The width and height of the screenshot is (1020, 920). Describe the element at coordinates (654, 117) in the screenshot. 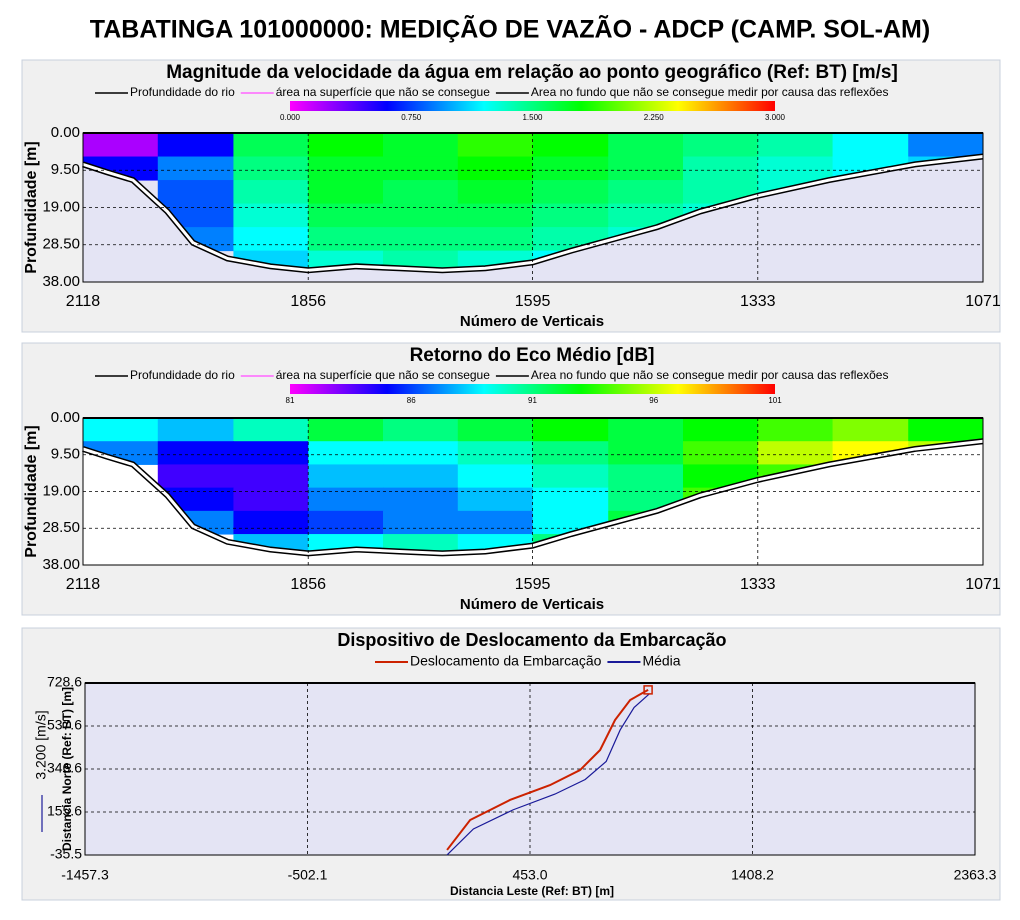

I see `colorbar-tick-label: 2.250` at that location.